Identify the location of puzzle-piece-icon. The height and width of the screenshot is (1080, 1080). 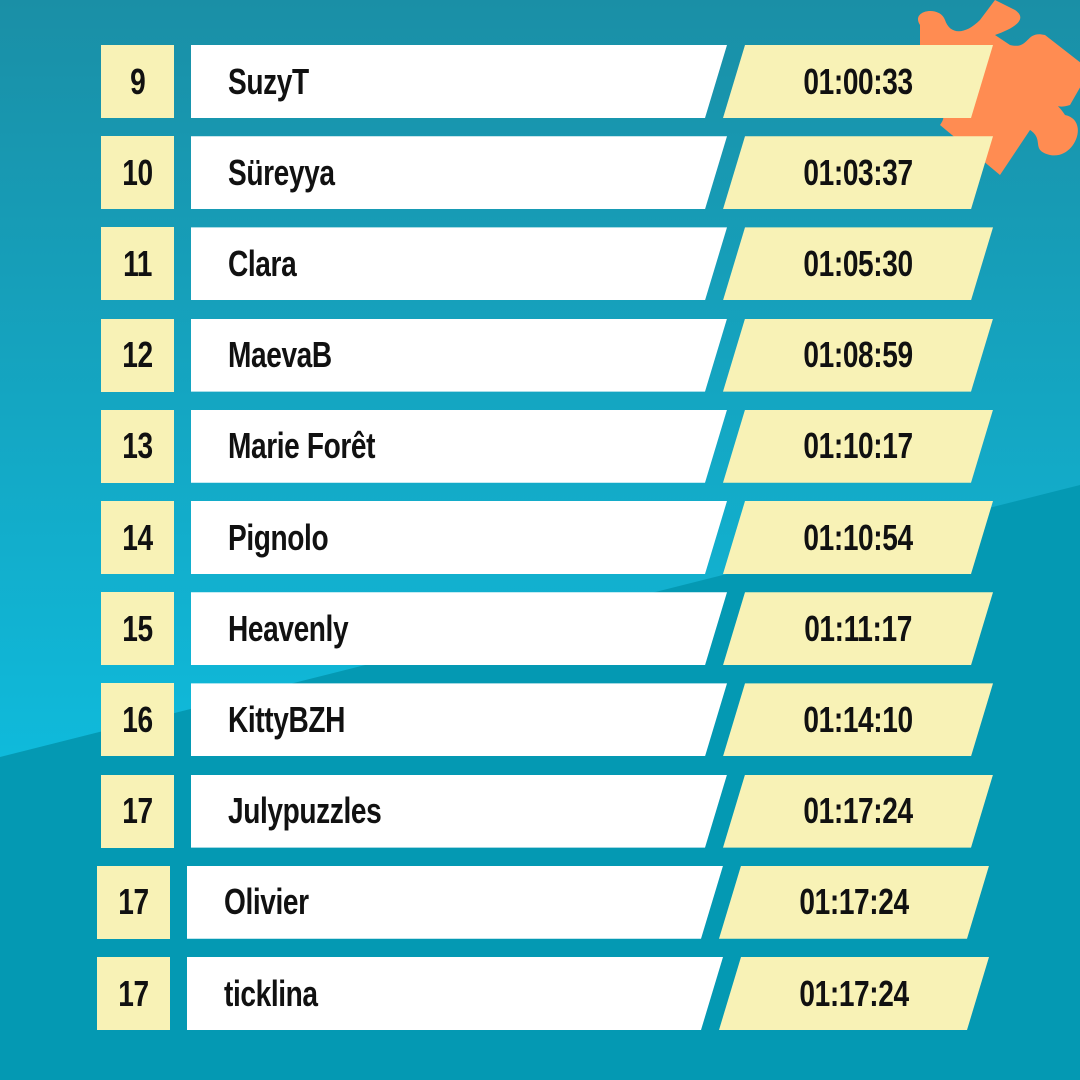
(999, 87).